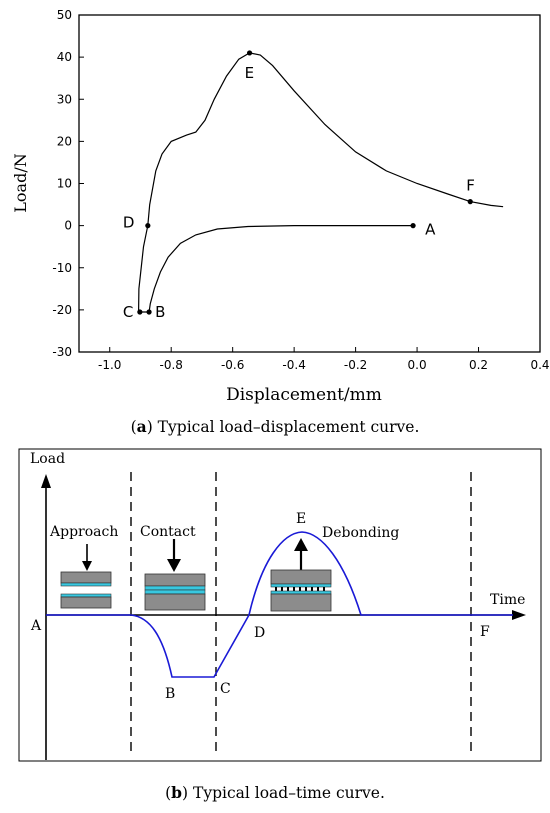  I want to click on y-axis-ticks: -30 -20 -10 0 10 20 30 40 50, so click(68, 183).